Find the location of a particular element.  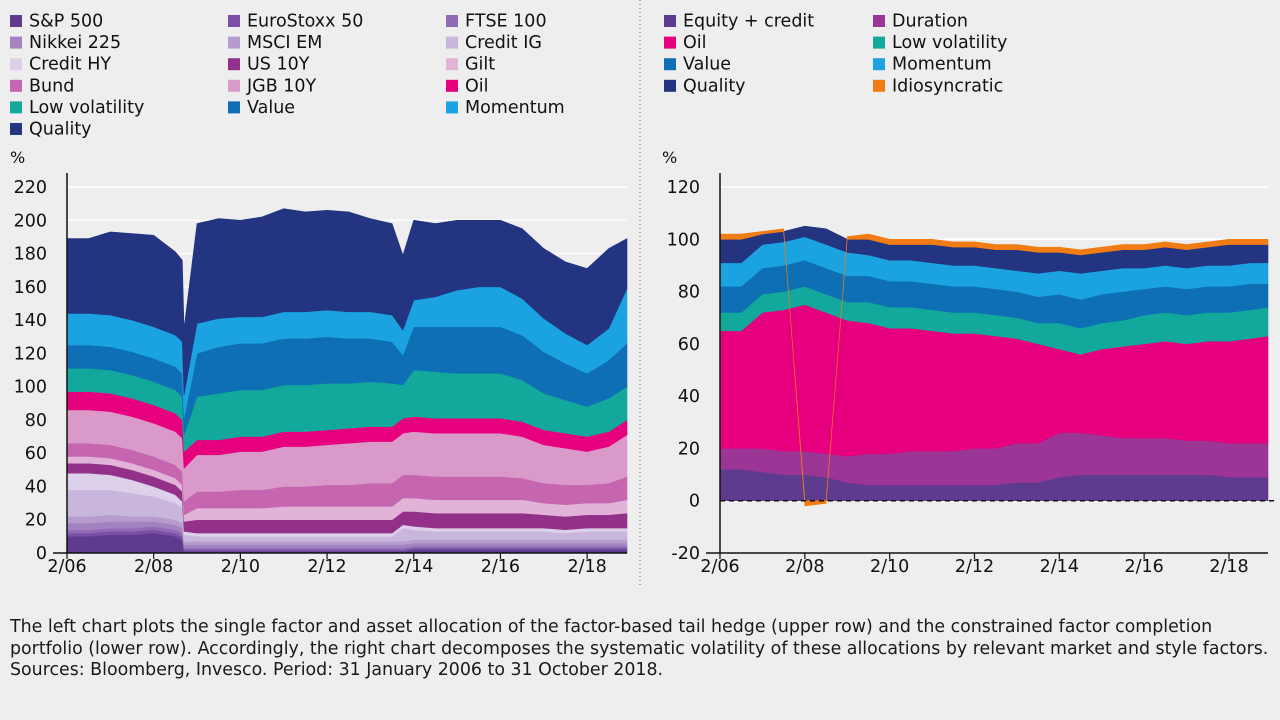

left-legend-swatch-gilt is located at coordinates (452, 64).